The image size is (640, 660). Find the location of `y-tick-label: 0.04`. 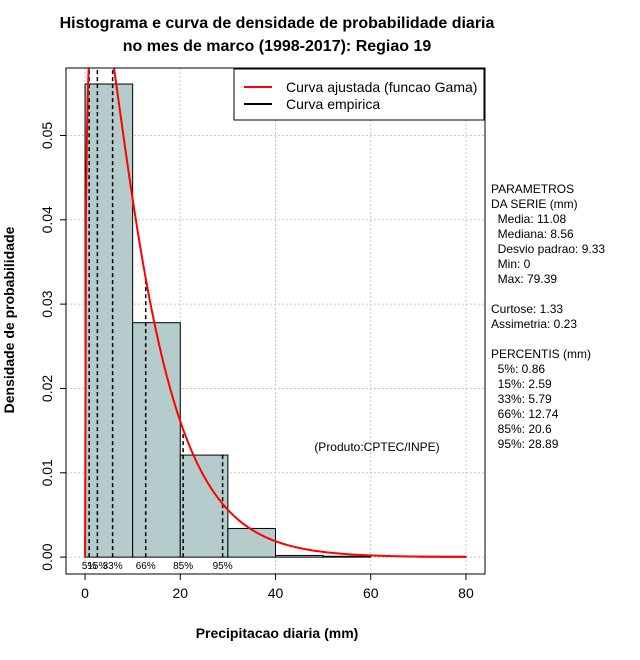

y-tick-label: 0.04 is located at coordinates (47, 219).